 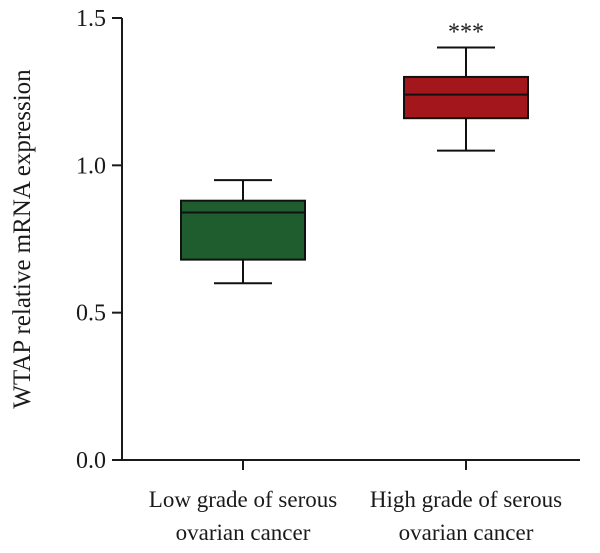 What do you see at coordinates (91, 166) in the screenshot?
I see `y-tick-label: 1.0` at bounding box center [91, 166].